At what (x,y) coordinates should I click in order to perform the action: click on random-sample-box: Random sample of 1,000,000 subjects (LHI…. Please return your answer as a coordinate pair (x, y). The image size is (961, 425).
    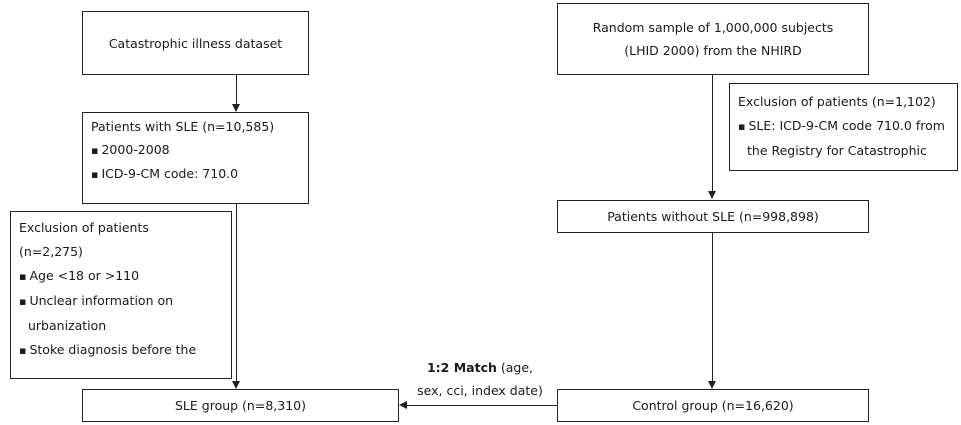
    Looking at the image, I should click on (713, 39).